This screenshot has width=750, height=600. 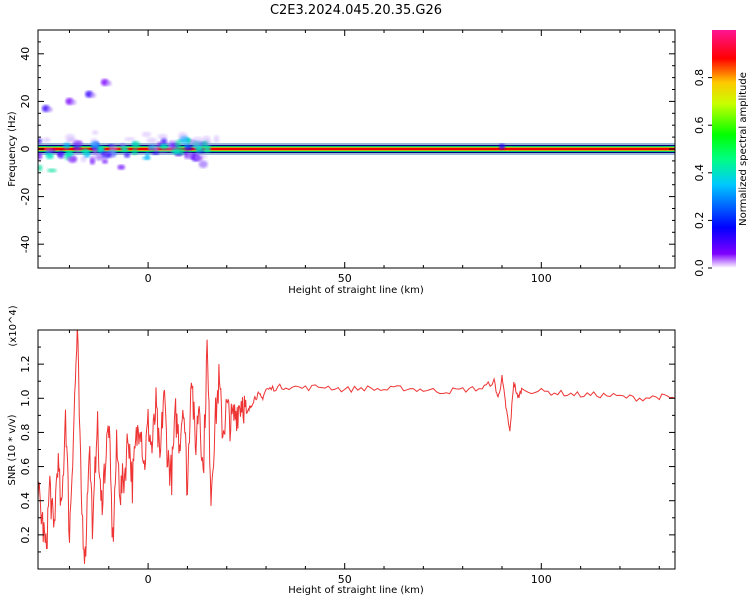 I want to click on colorbar-axes: 0.0 0.2 0.4 0.6 0.8, so click(x=702, y=173).